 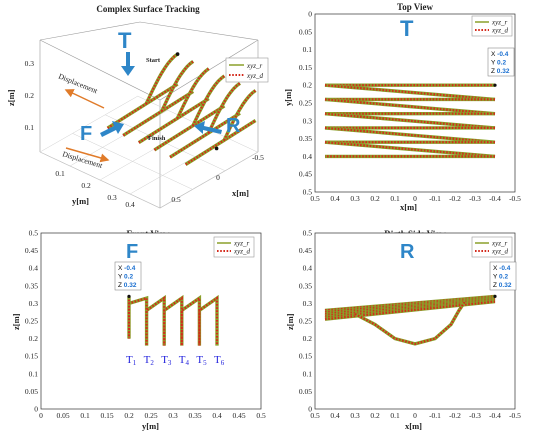 What do you see at coordinates (496, 268) in the screenshot?
I see `right-datatip-key: X` at bounding box center [496, 268].